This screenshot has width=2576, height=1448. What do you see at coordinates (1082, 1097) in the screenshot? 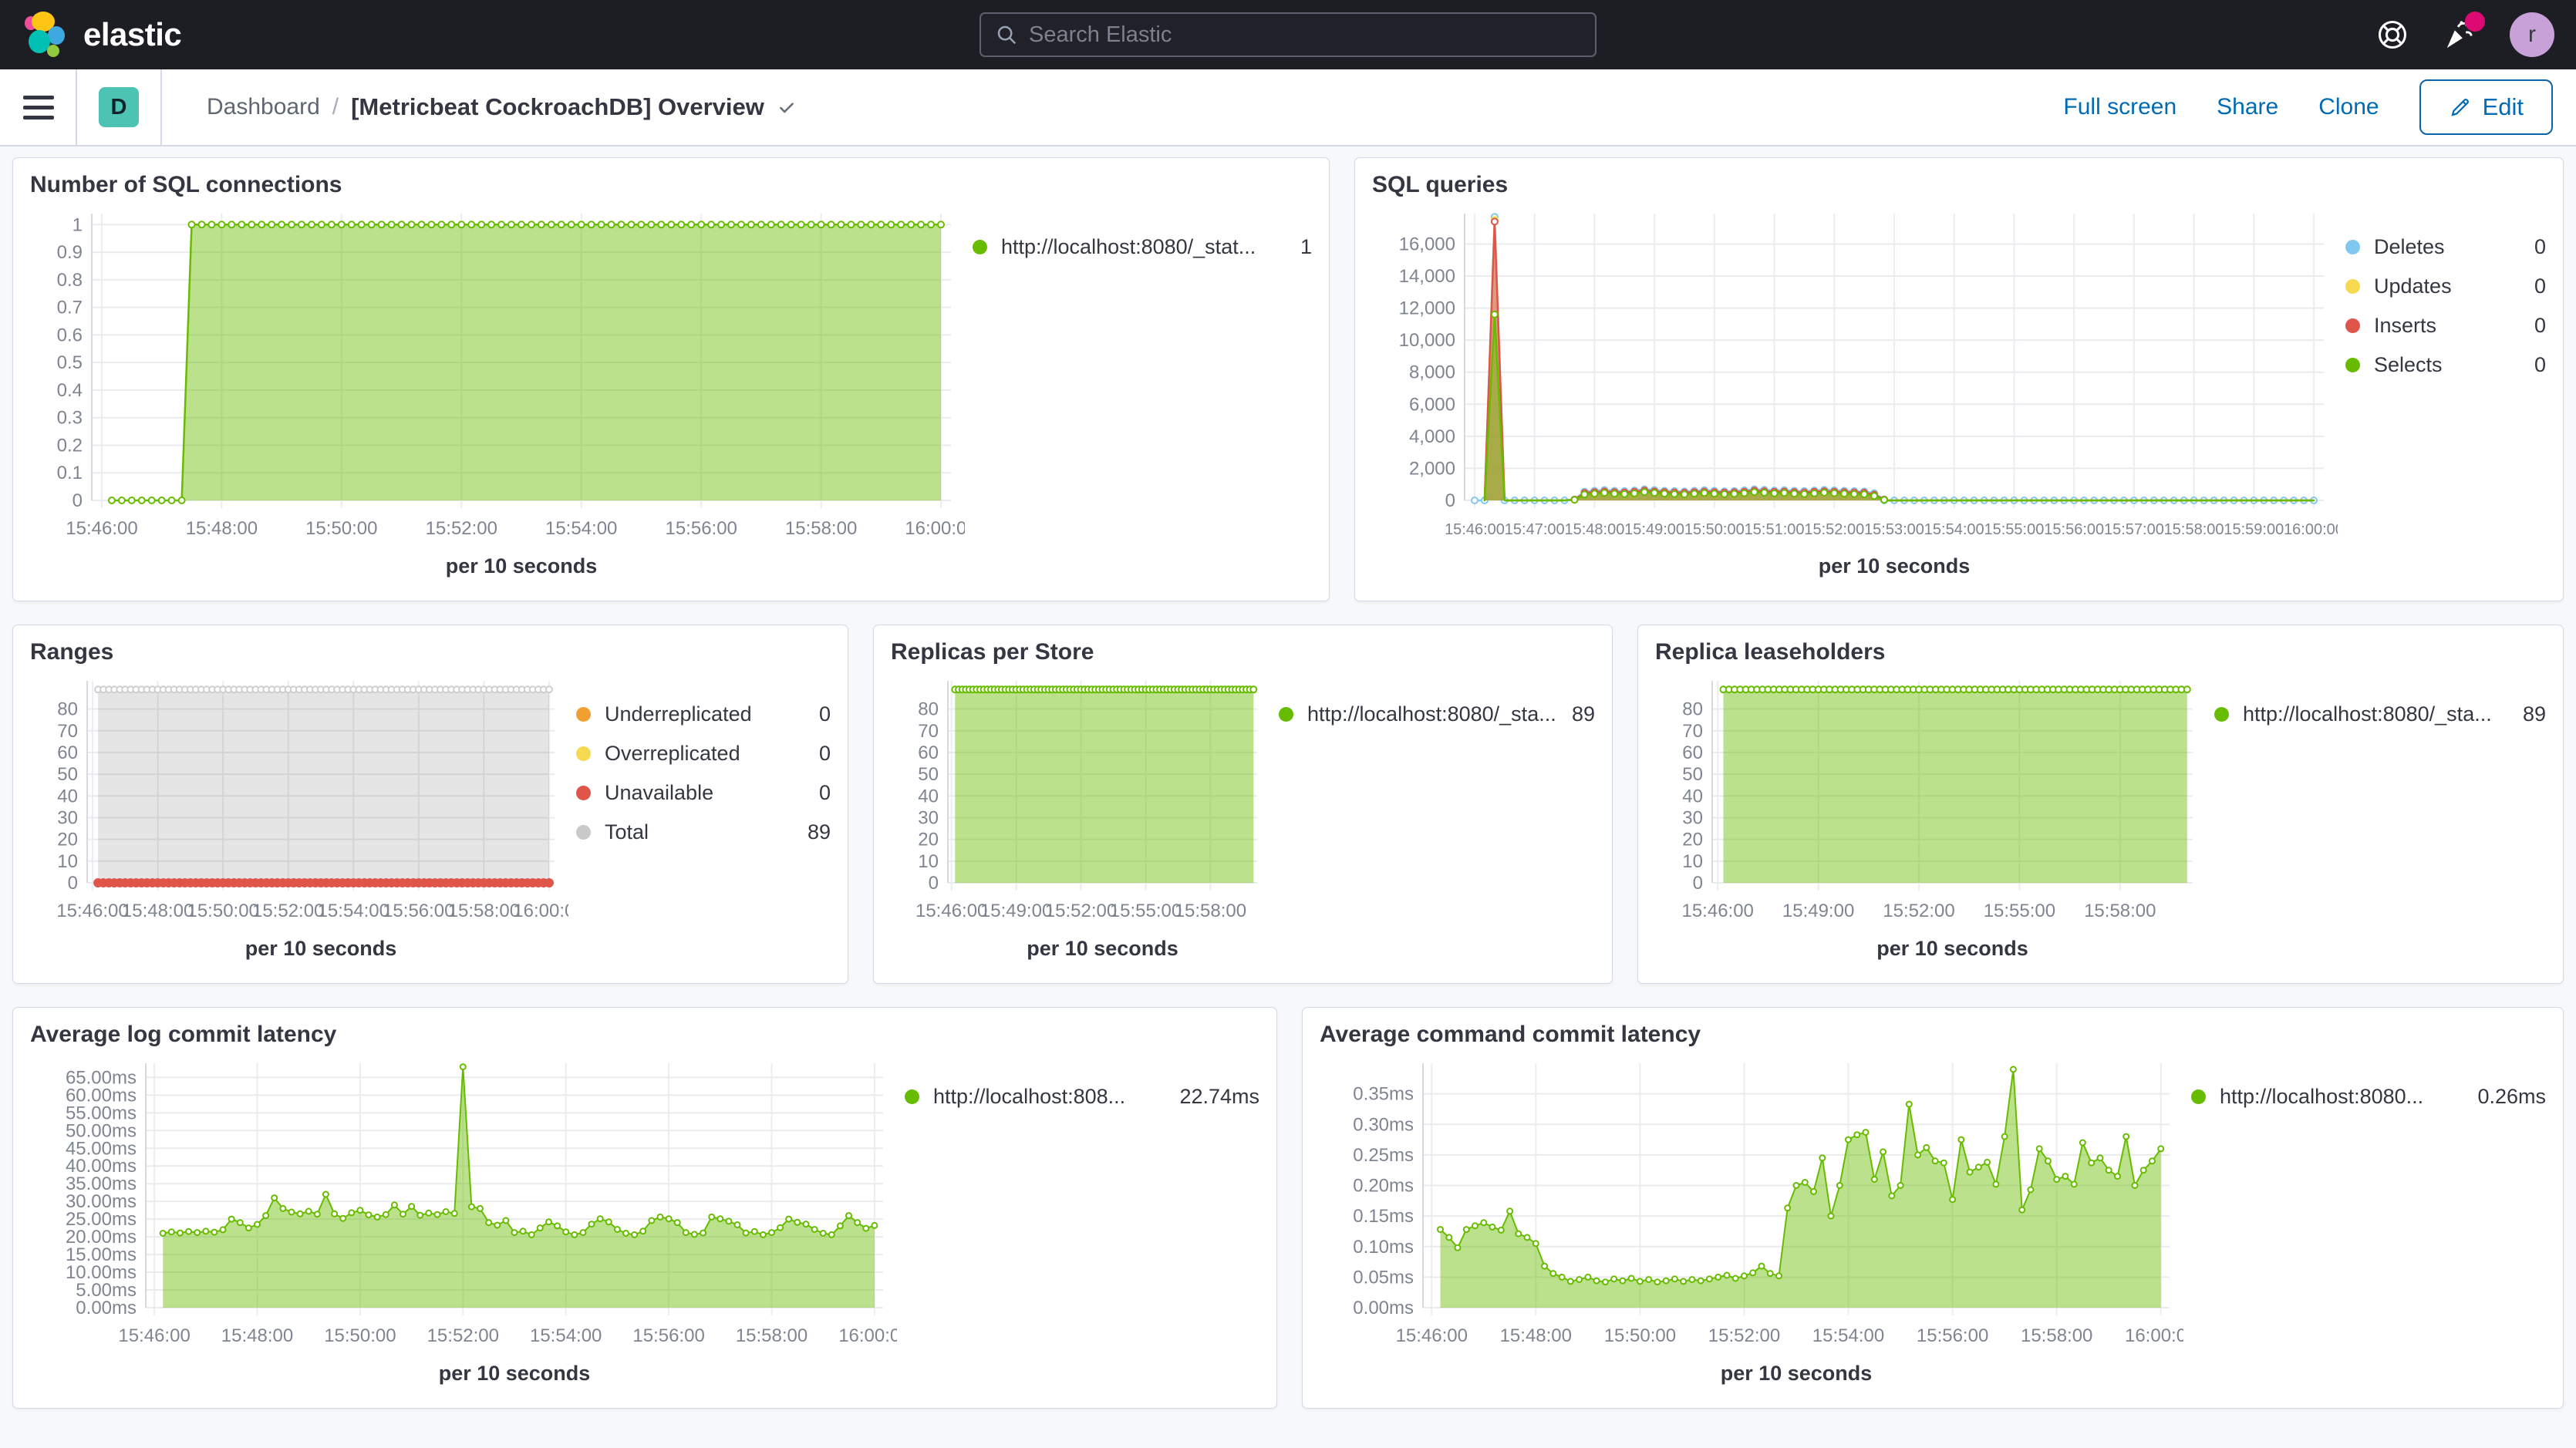
I see `legend-item: http://localhost:808... 22.74ms` at bounding box center [1082, 1097].